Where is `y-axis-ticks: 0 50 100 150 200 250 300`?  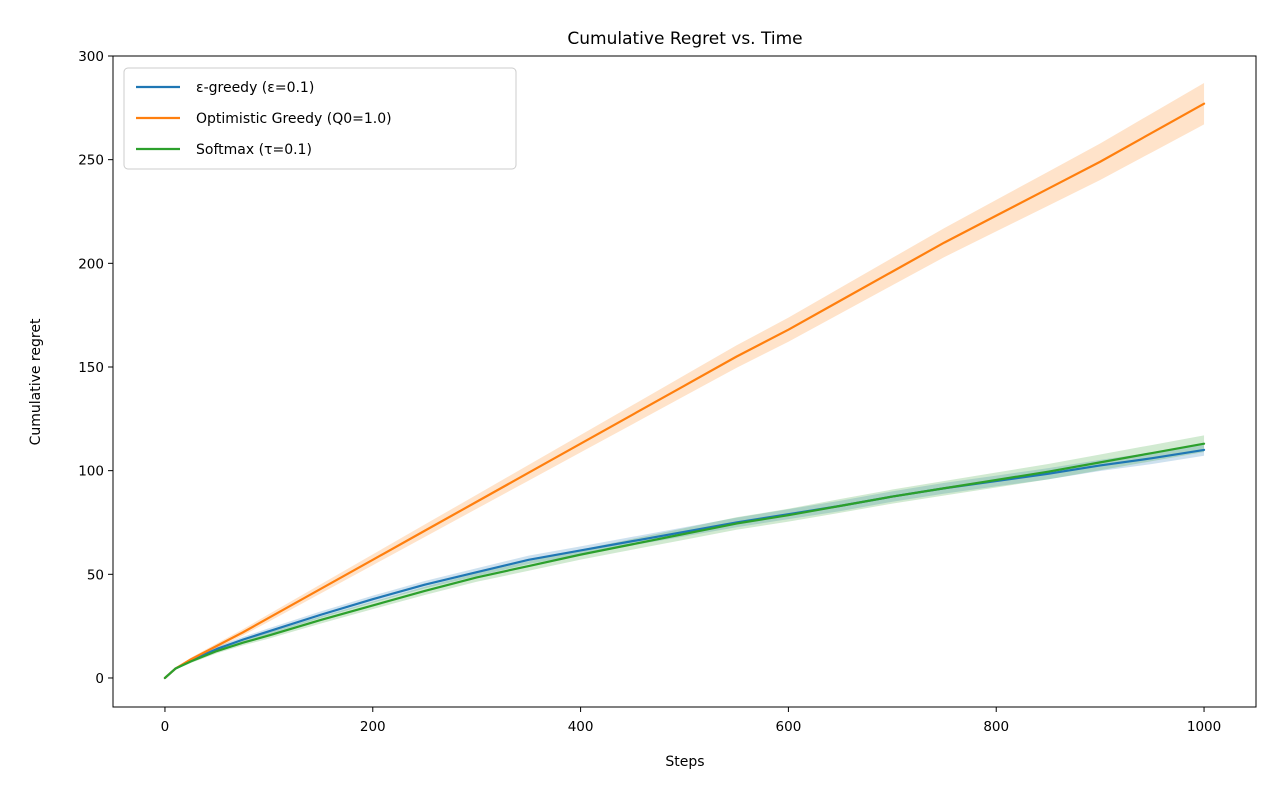 y-axis-ticks: 0 50 100 150 200 250 300 is located at coordinates (95, 368).